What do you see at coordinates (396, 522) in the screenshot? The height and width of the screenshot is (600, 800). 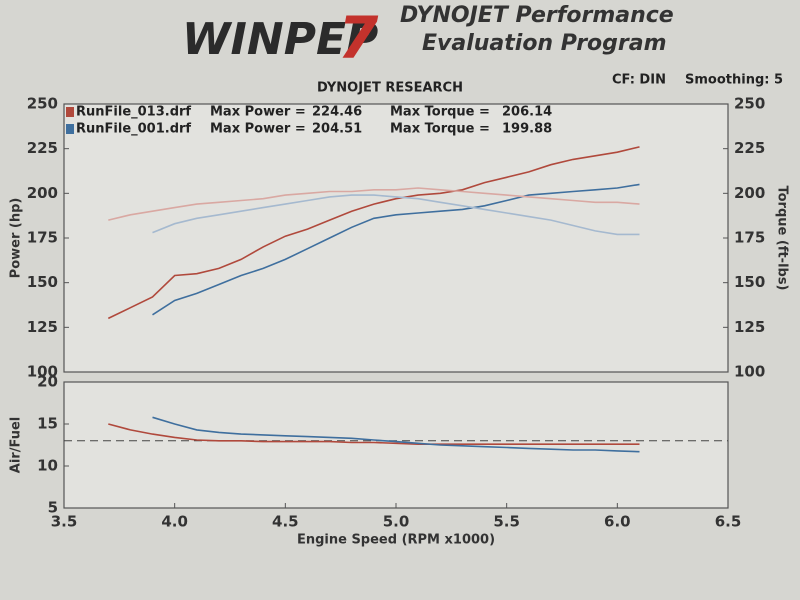 I see `x-tick-label: 5.0` at bounding box center [396, 522].